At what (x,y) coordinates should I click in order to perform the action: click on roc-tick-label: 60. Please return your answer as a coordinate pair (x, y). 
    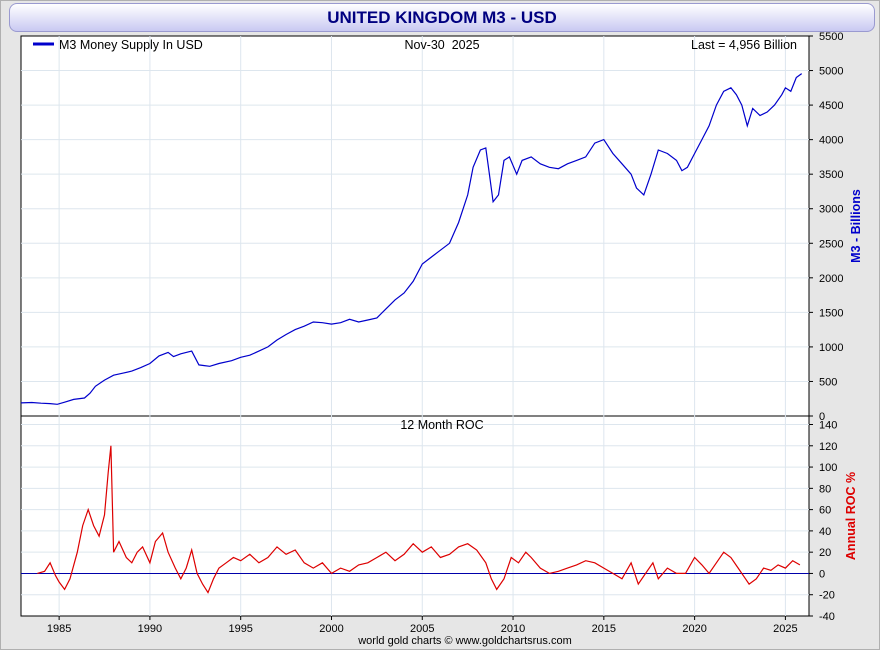
    Looking at the image, I should click on (825, 511).